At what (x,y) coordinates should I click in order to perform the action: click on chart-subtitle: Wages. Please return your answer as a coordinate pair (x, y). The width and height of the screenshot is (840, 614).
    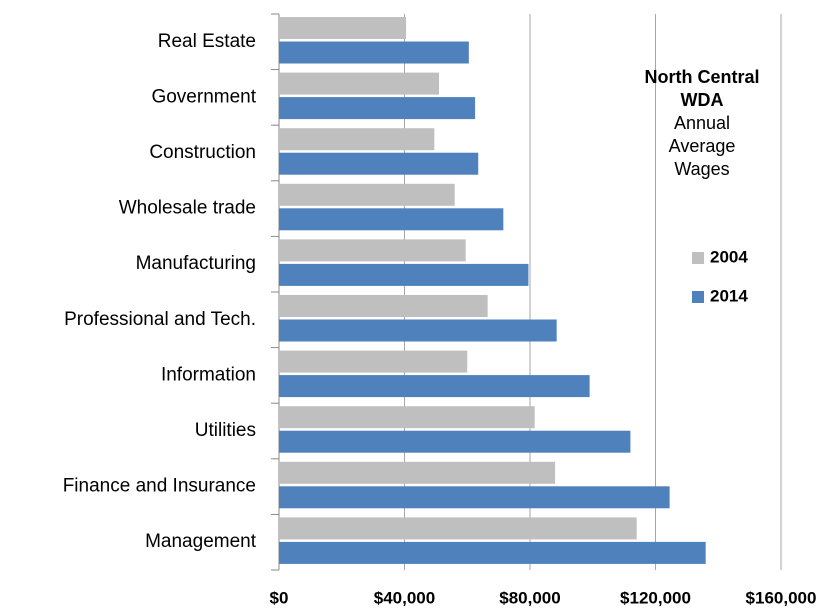
    Looking at the image, I should click on (701, 169).